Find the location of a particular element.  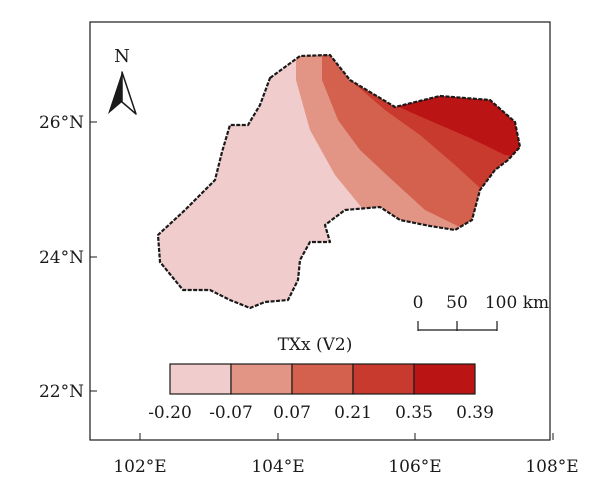

lon-axis: 102°E 104°E 106°E 108°E is located at coordinates (346, 455).